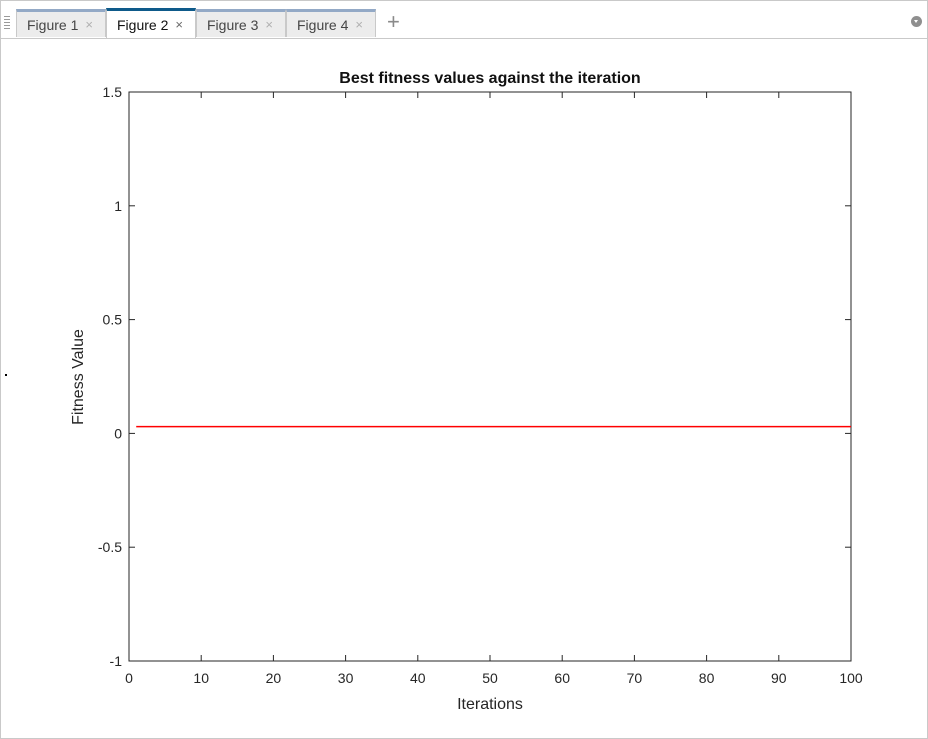 This screenshot has width=928, height=739. What do you see at coordinates (323, 24) in the screenshot?
I see `tab-label: Figure 4` at bounding box center [323, 24].